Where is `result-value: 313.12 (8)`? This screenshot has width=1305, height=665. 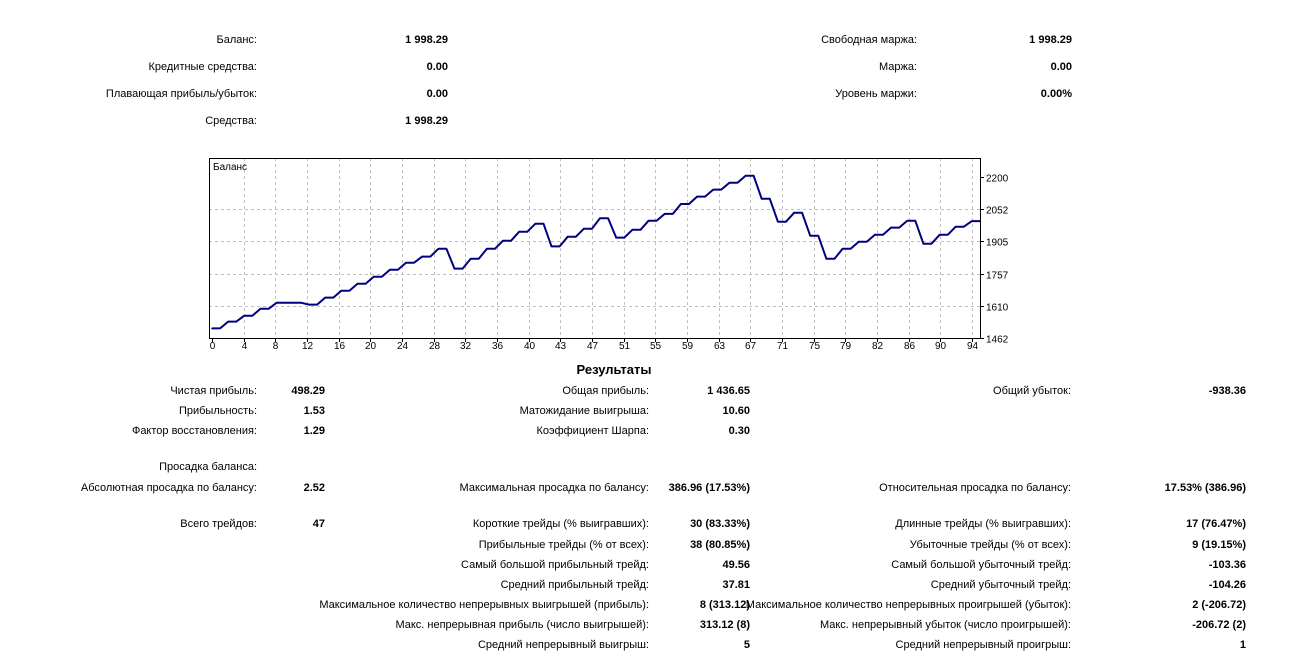 result-value: 313.12 (8) is located at coordinates (724, 625).